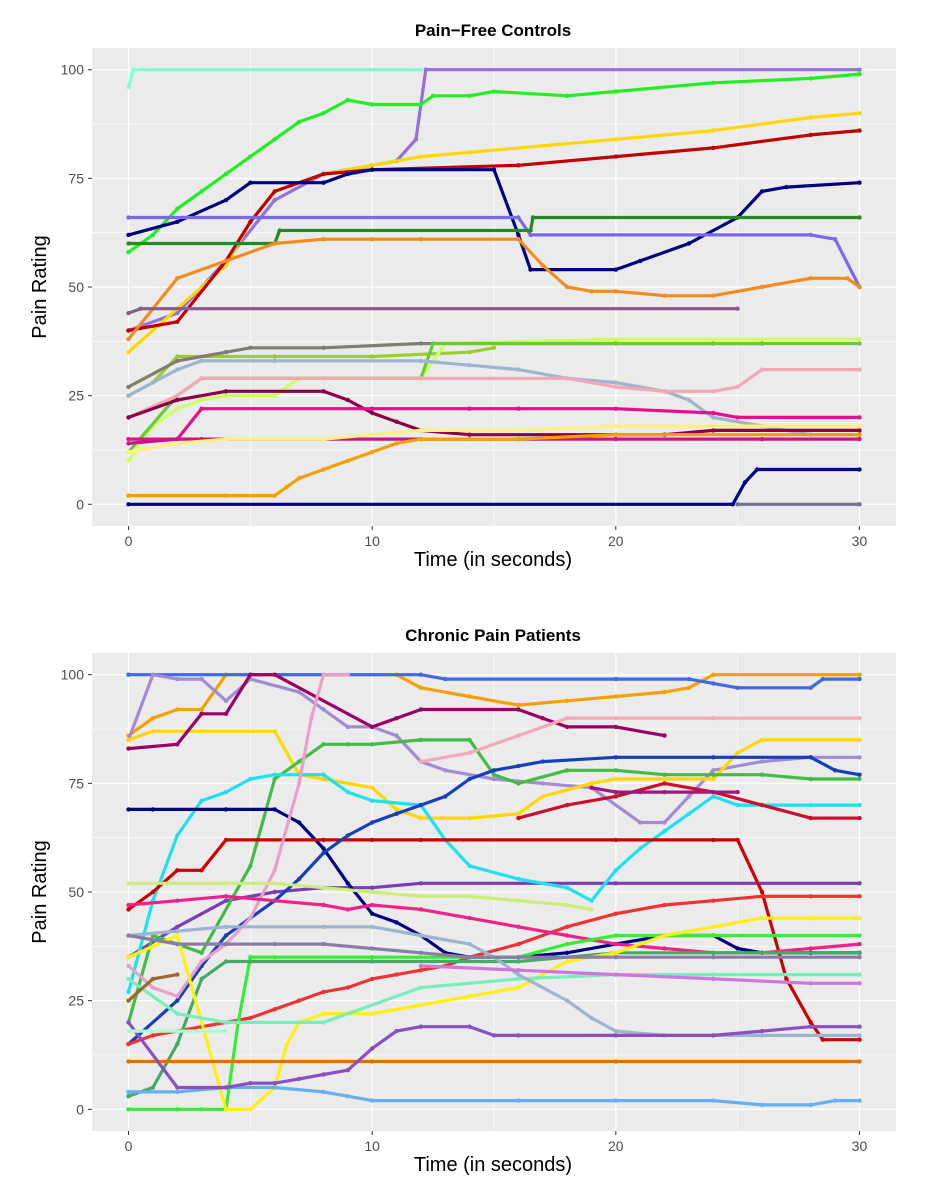 The image size is (950, 1200). What do you see at coordinates (76, 178) in the screenshot?
I see `y-tick-label: 75` at bounding box center [76, 178].